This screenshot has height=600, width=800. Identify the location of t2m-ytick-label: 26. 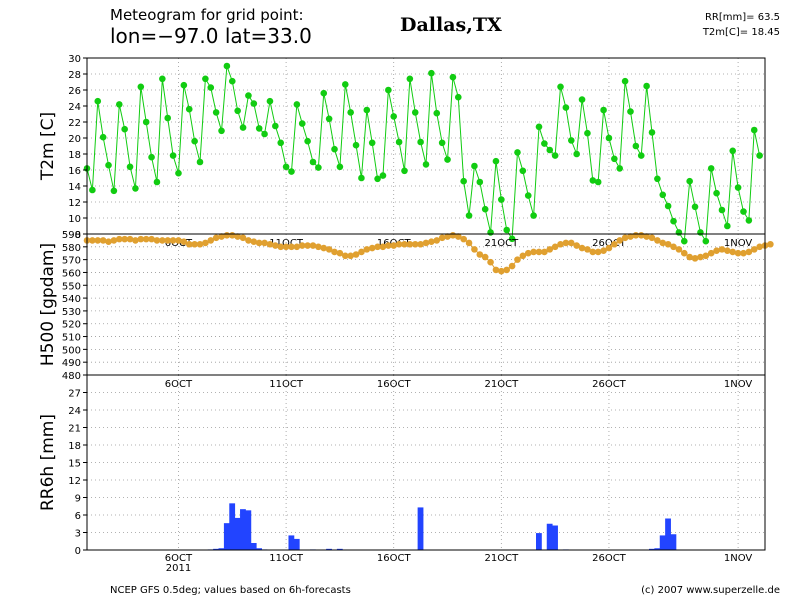
(74, 91).